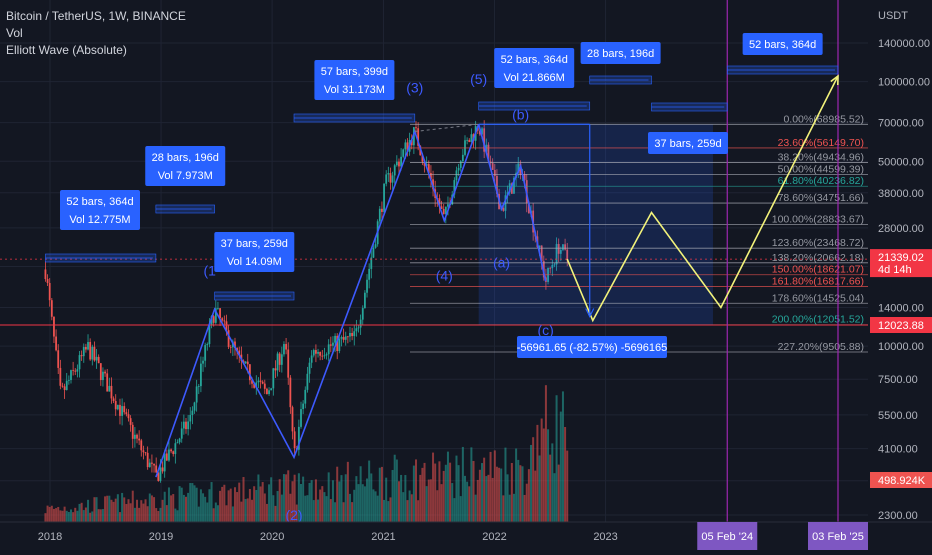 Image resolution: width=932 pixels, height=555 pixels. What do you see at coordinates (494, 537) in the screenshot?
I see `time-tick: 2022` at bounding box center [494, 537].